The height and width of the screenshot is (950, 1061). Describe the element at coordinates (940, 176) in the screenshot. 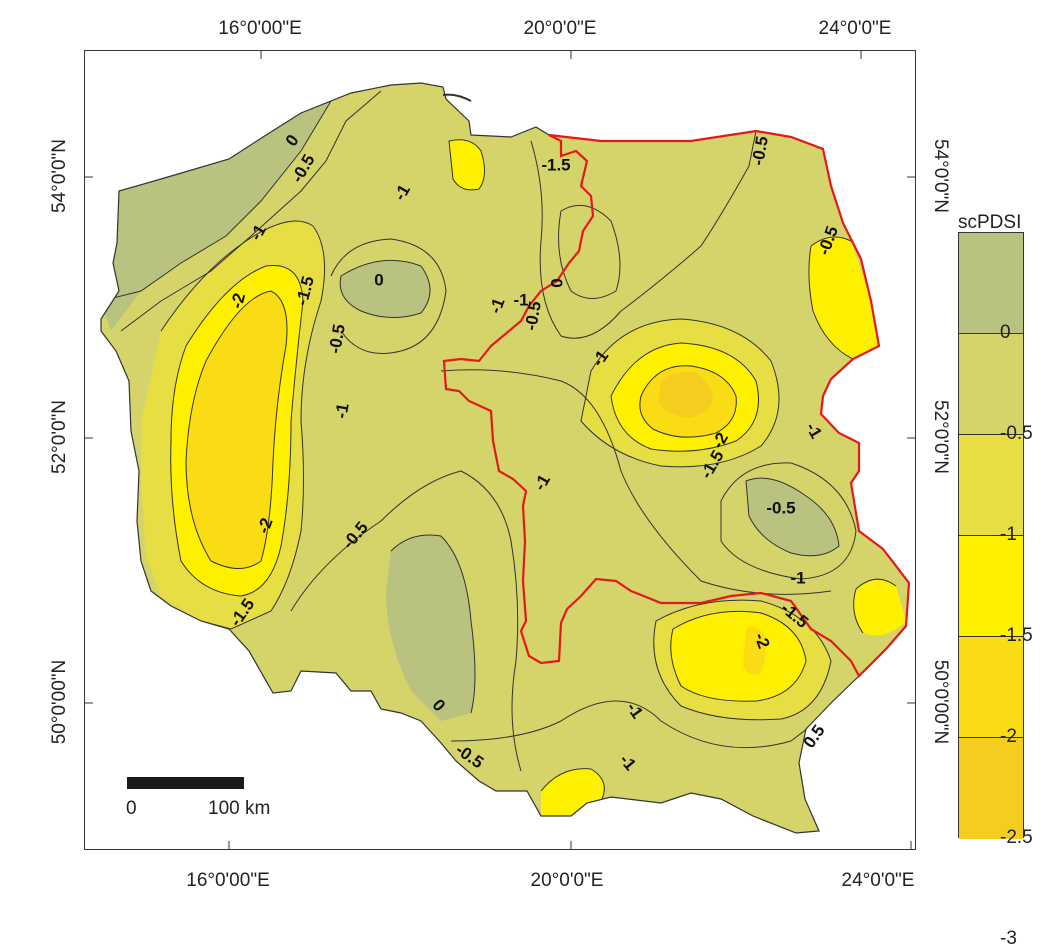

I see `coord-right-54n: 54°0'0"N` at that location.